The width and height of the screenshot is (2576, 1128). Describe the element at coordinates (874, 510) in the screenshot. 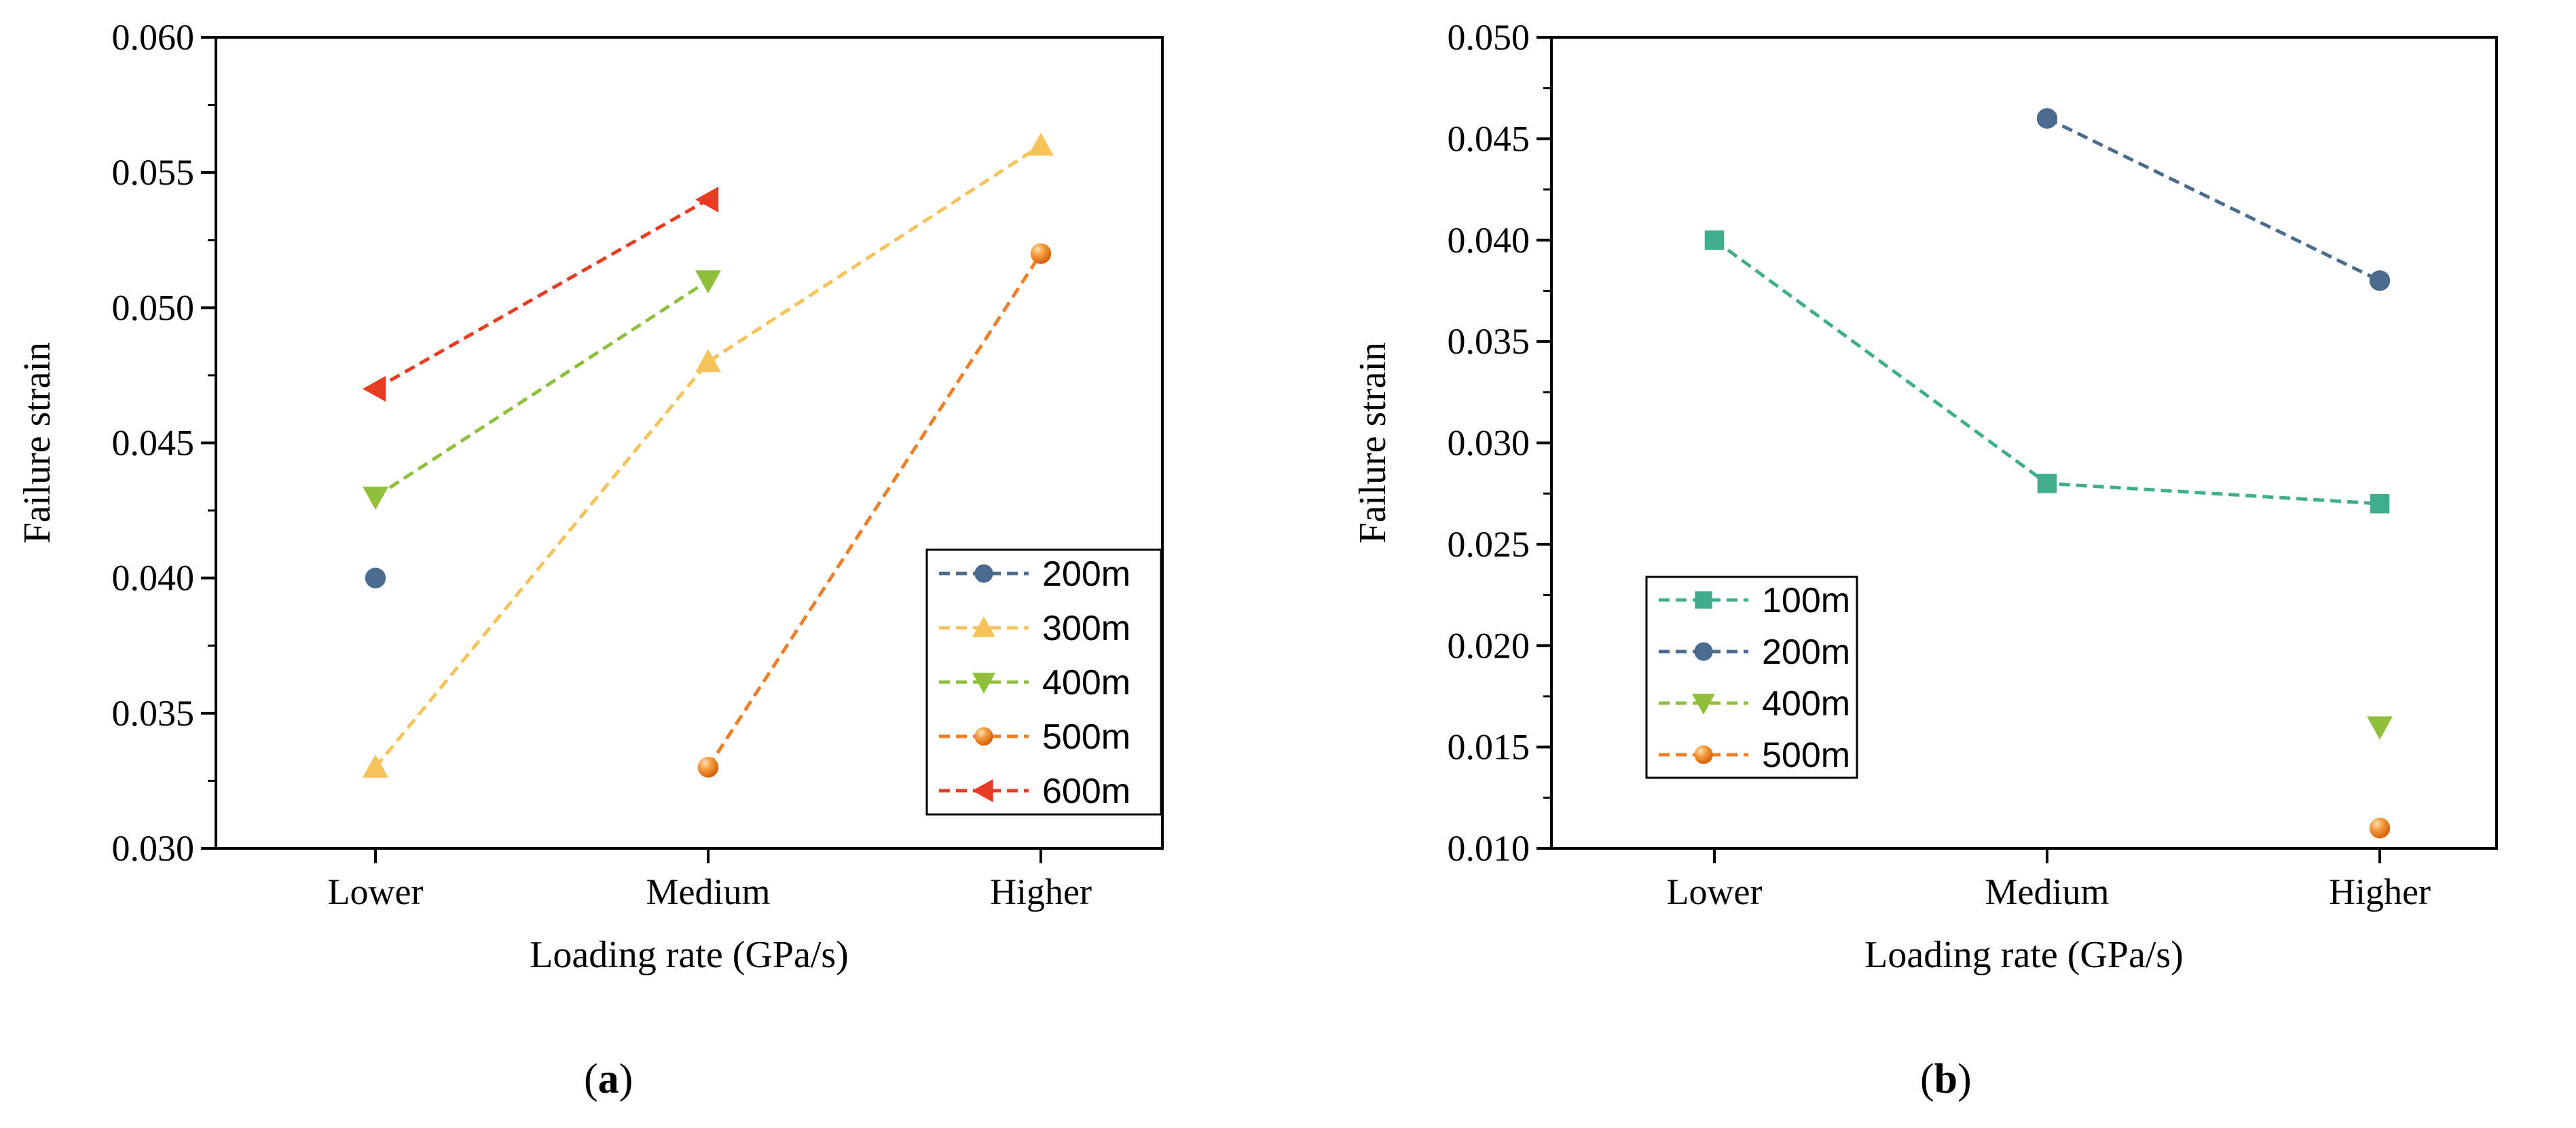

I see `series-line-500m` at that location.